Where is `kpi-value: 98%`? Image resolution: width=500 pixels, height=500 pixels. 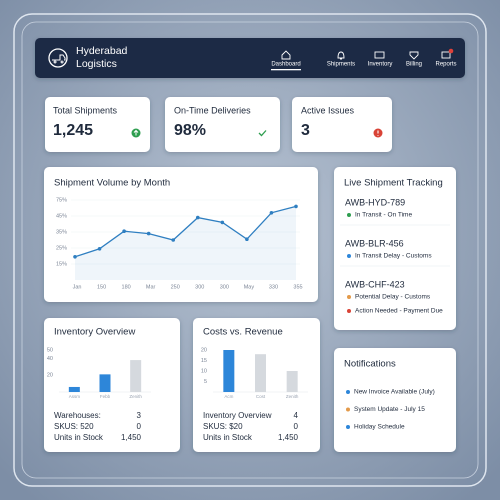
kpi-value: 98% is located at coordinates (190, 130).